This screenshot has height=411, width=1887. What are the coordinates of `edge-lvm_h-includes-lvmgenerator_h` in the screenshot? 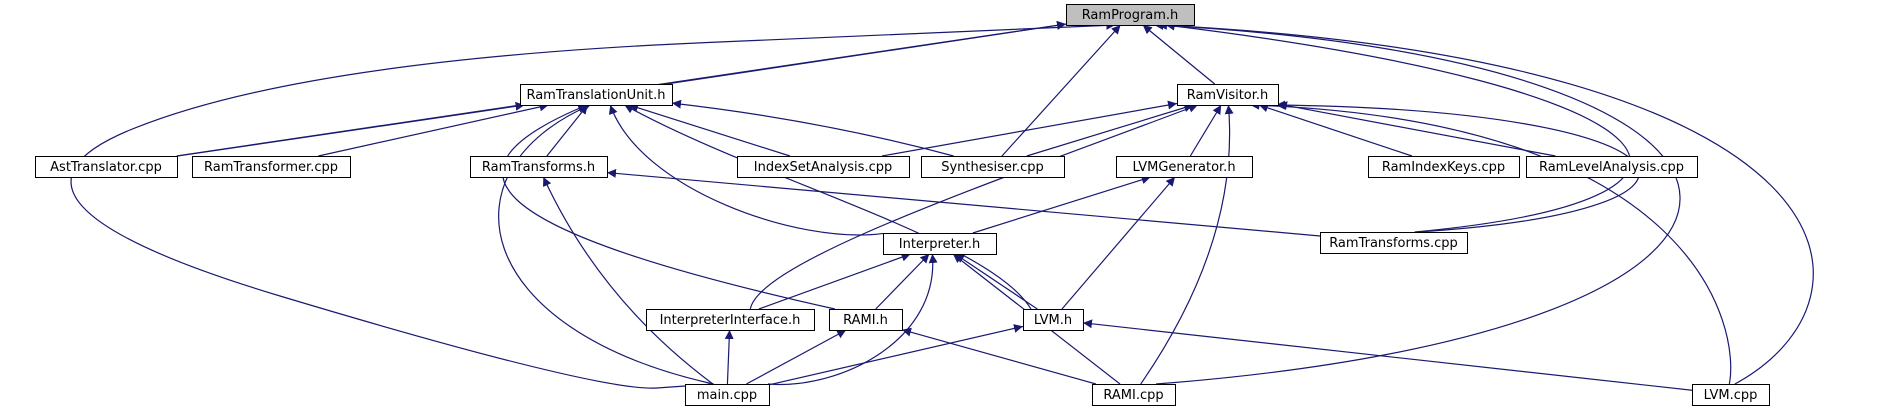 It's located at (1118, 243).